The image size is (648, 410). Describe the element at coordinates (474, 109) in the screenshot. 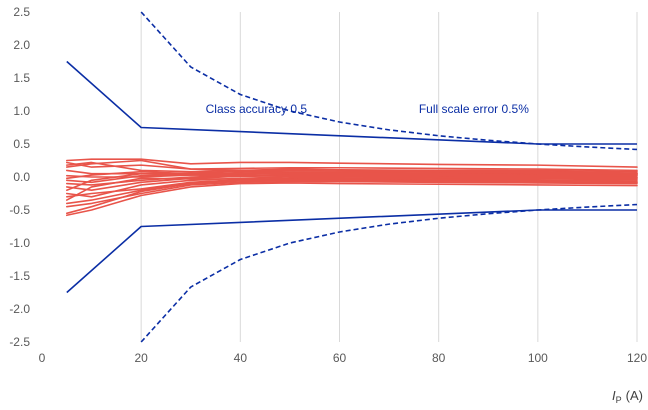

I see `annotation-full-scale-error: Full scale error 0.5%` at that location.